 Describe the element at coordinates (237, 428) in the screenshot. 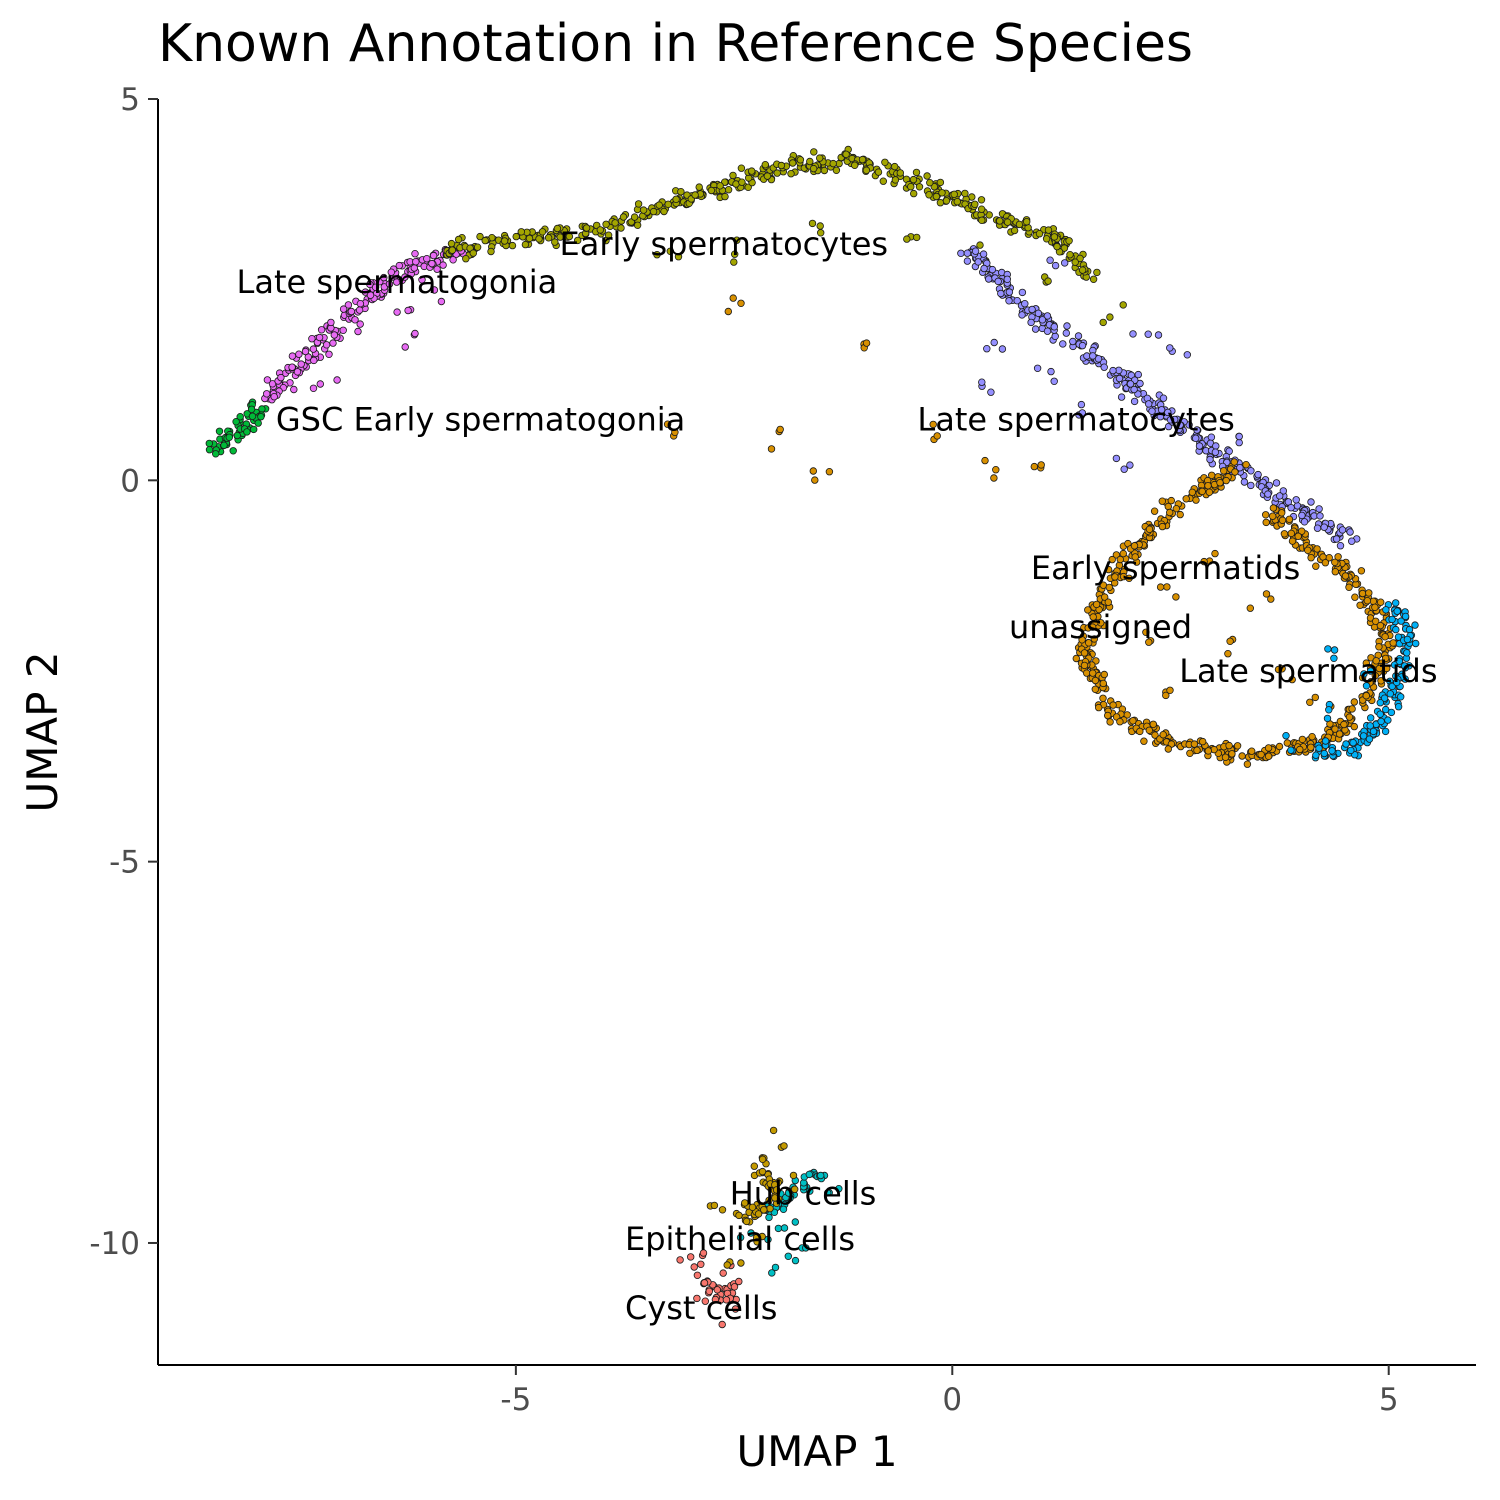

I see `series-gsc-early-spermatogonia` at that location.